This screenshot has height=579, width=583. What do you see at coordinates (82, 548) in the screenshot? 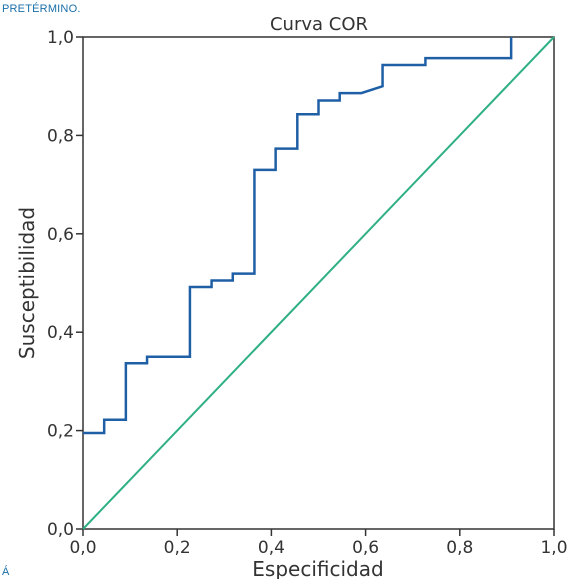
I see `x-tick-label: 0,0` at bounding box center [82, 548].